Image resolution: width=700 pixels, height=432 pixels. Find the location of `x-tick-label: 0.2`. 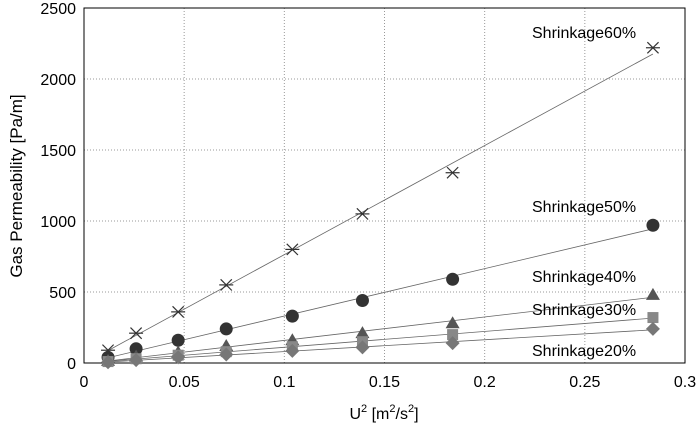

x-tick-label: 0.2 is located at coordinates (485, 382).